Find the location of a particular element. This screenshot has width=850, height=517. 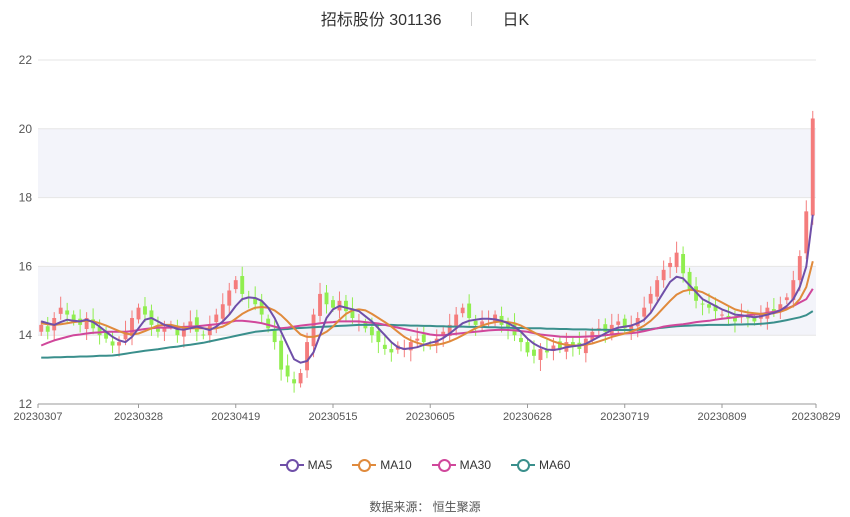

y-tick-label: 18 is located at coordinates (26, 198).